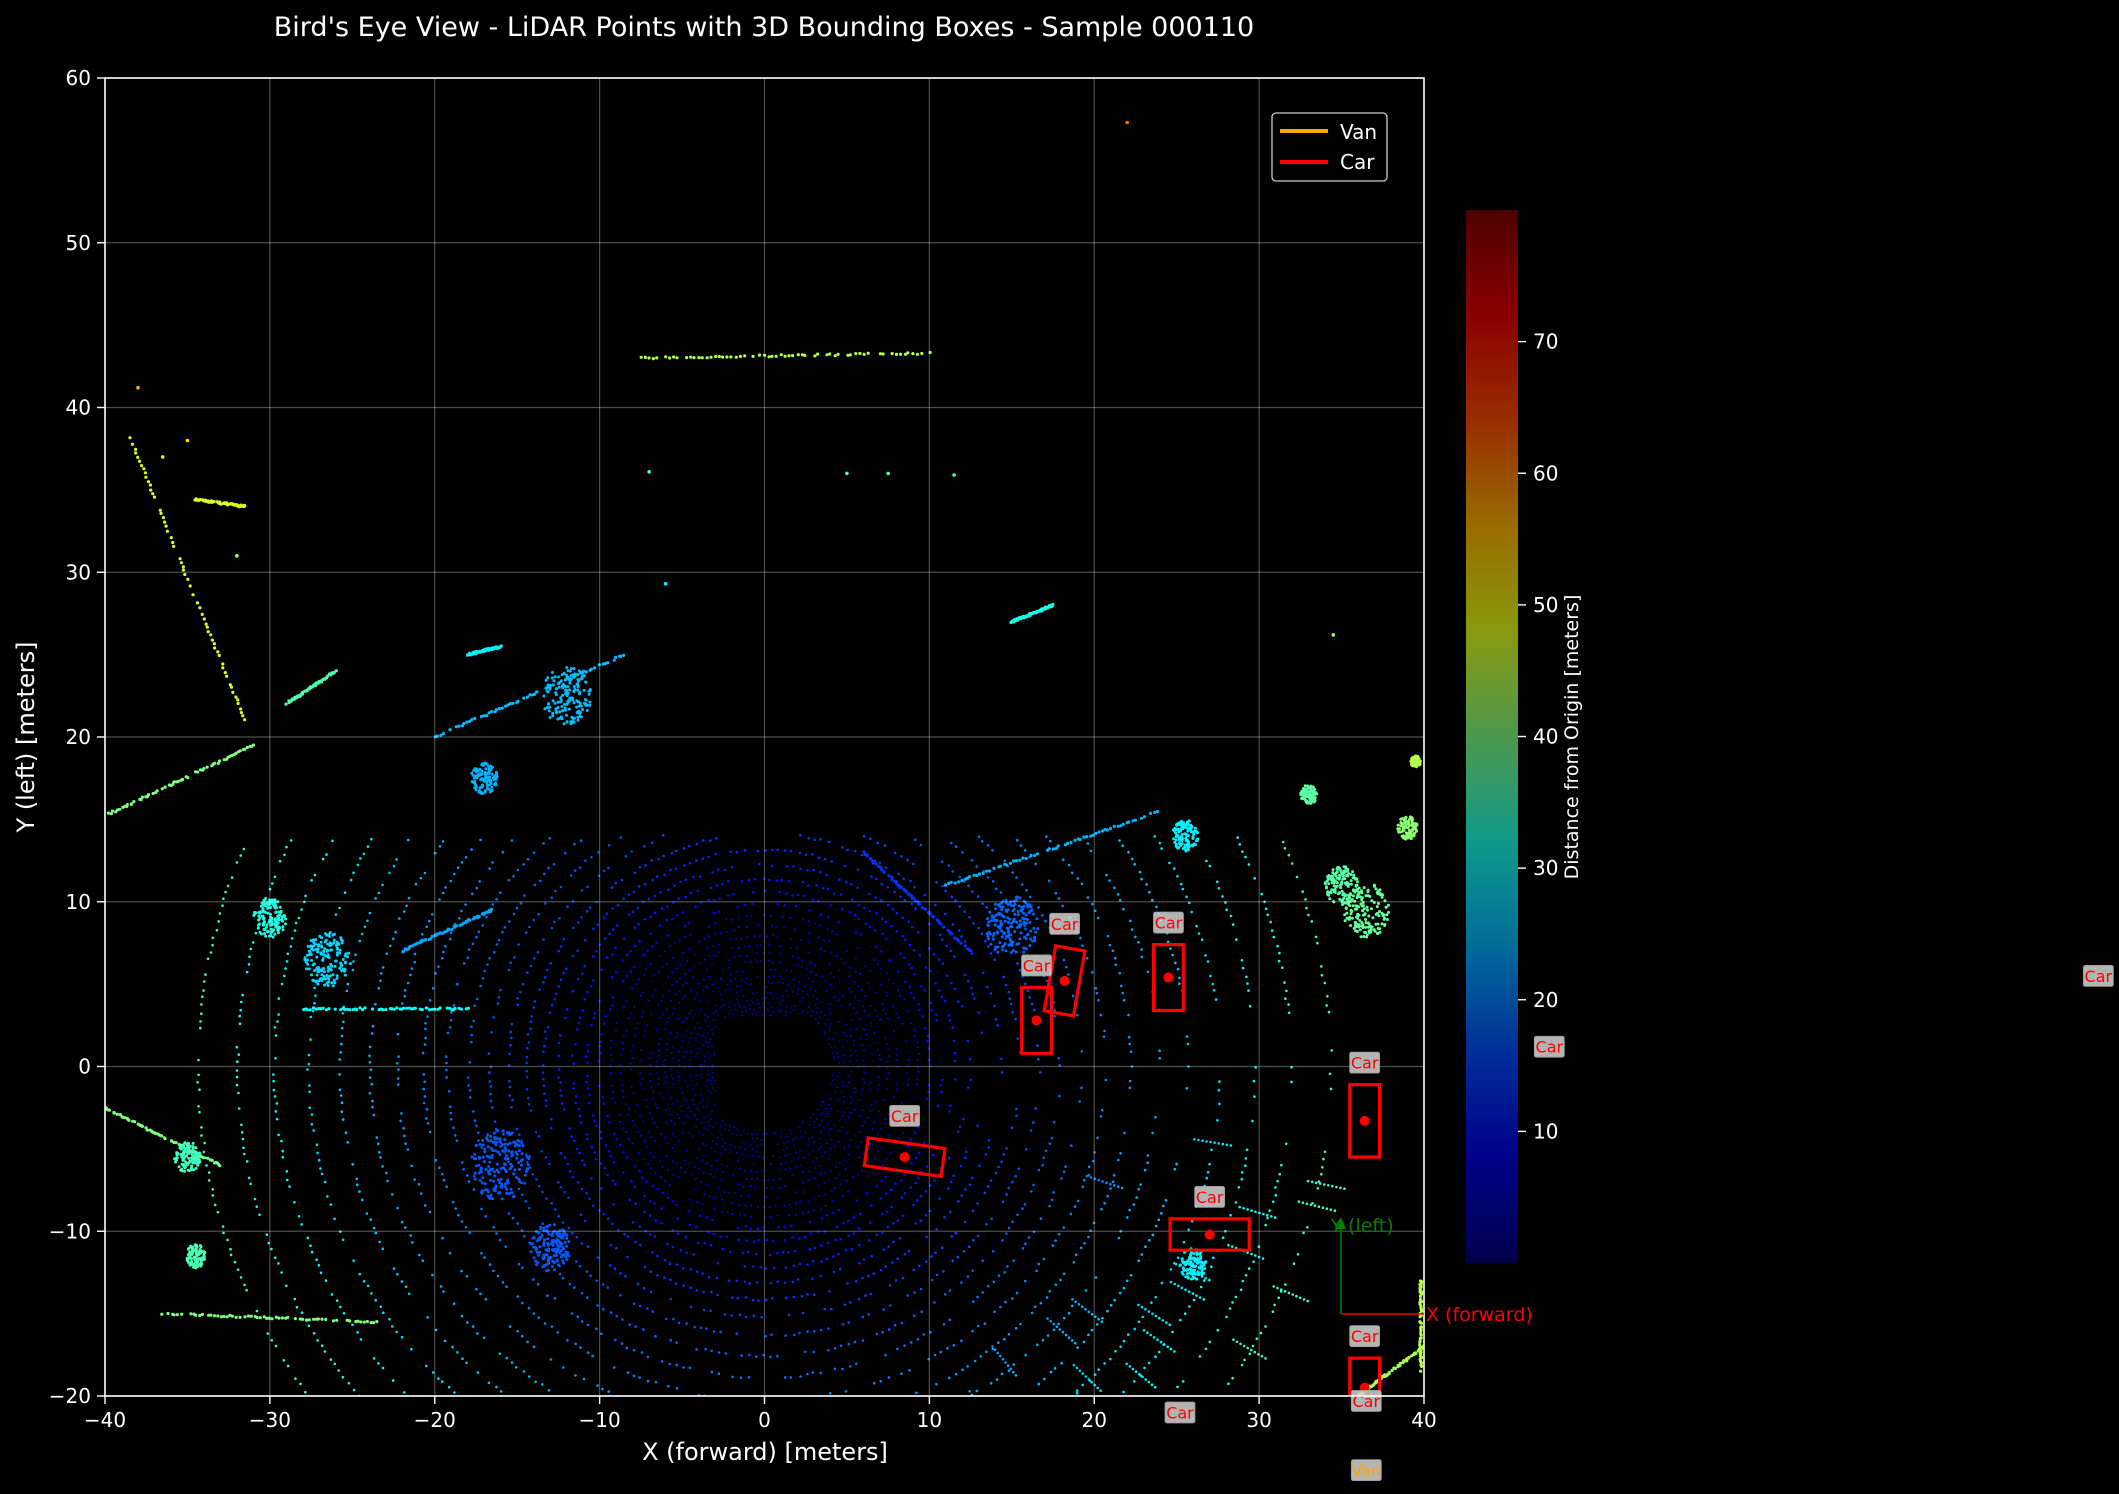 The height and width of the screenshot is (1494, 2119). I want to click on ego-axes: X (forward) Y (left), so click(1430, 1270).